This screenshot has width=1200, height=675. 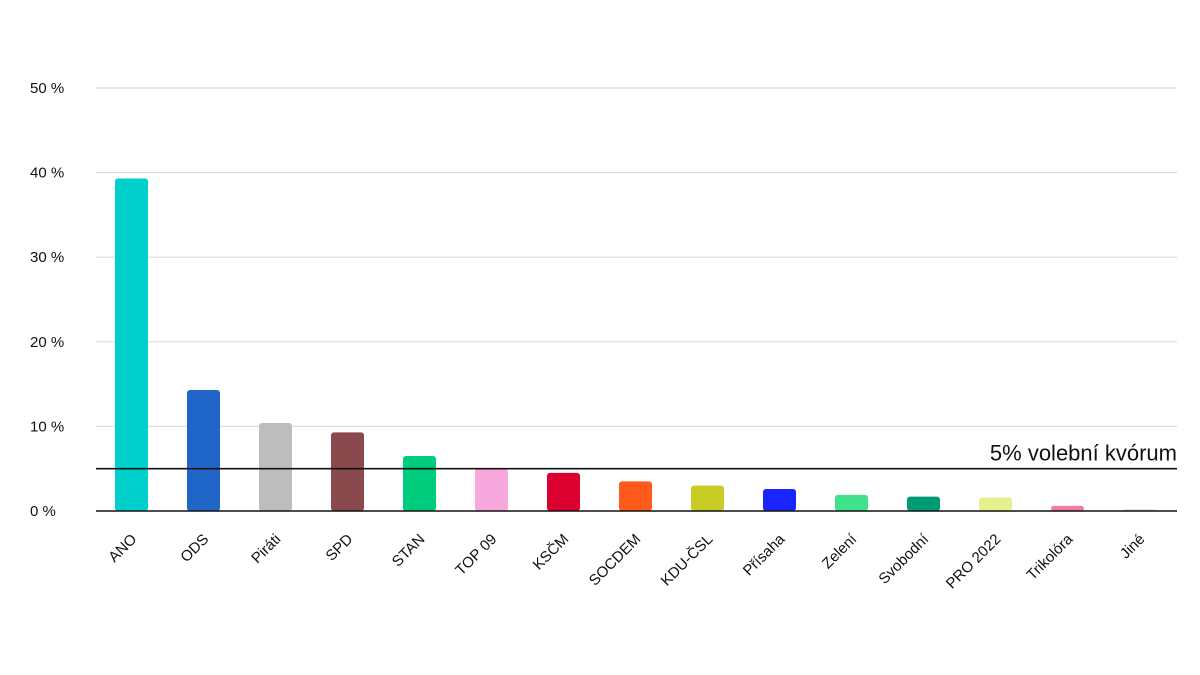 What do you see at coordinates (707, 498) in the screenshot?
I see `bar-kdu-čsl` at bounding box center [707, 498].